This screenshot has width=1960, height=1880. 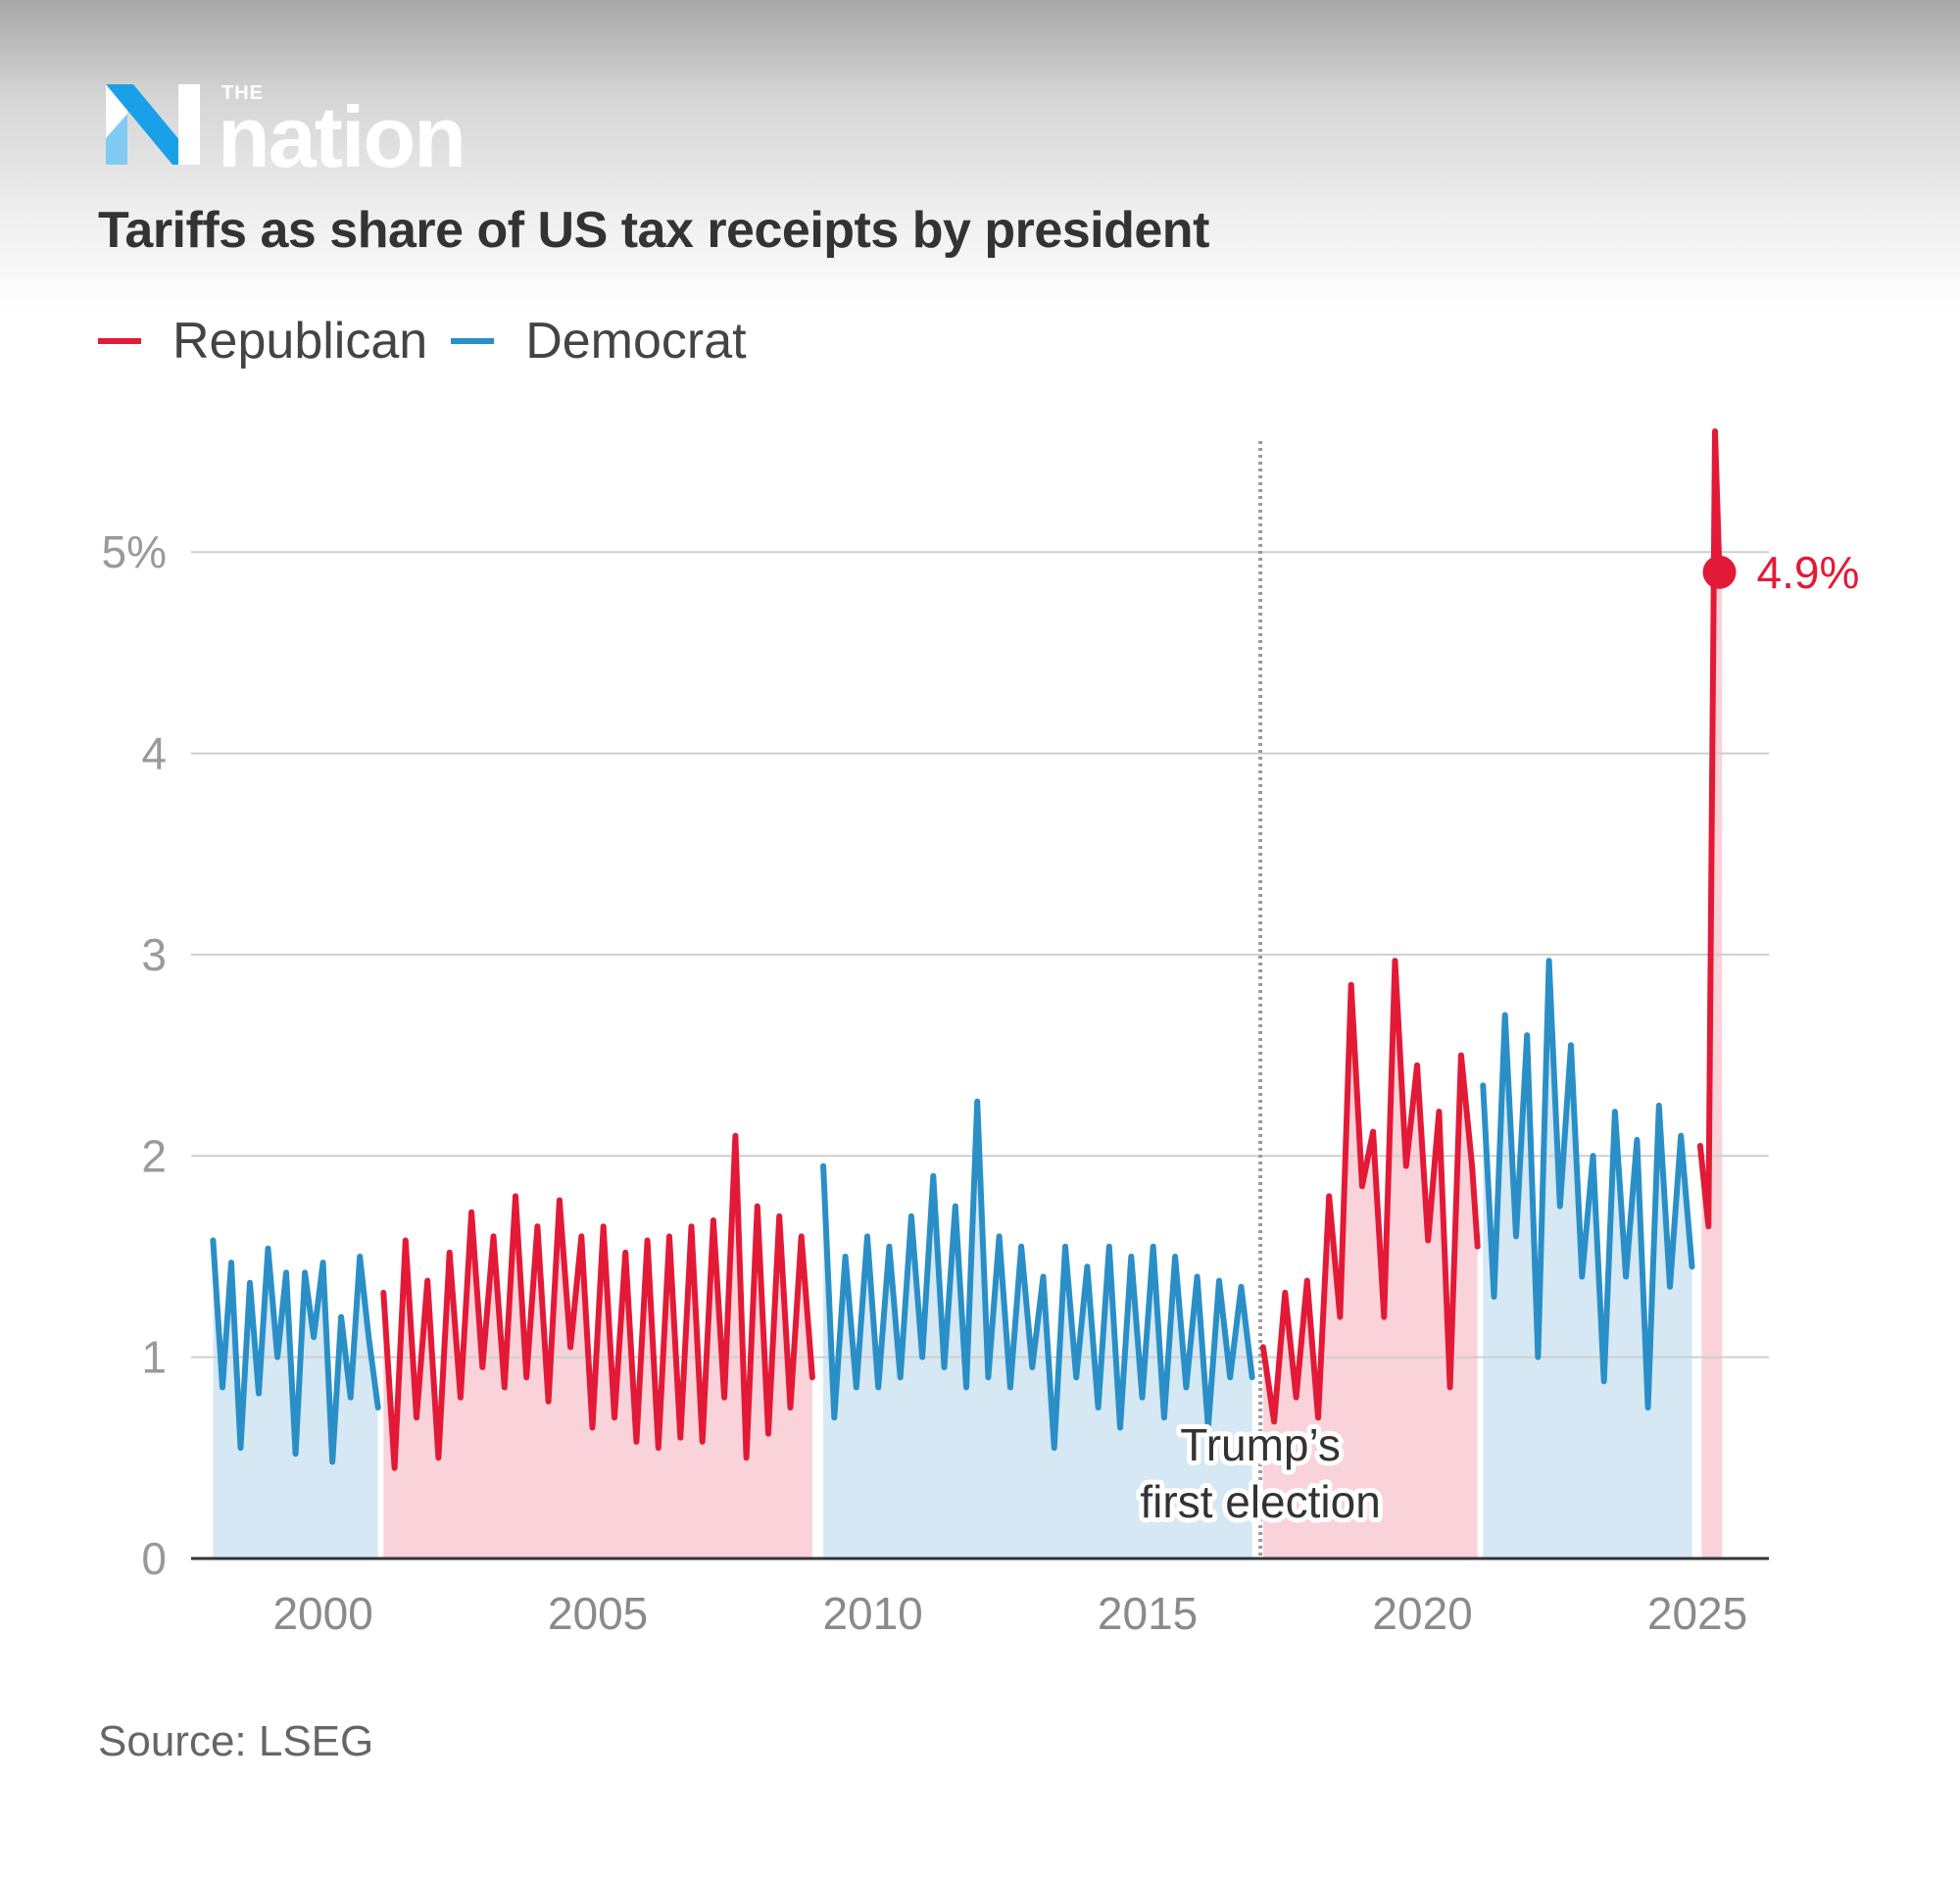 I want to click on legend-item-democrat: Democrat, so click(x=599, y=341).